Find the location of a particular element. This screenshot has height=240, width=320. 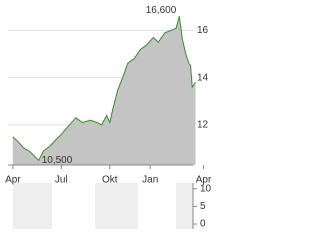

y-tick-label: 14 is located at coordinates (203, 77).